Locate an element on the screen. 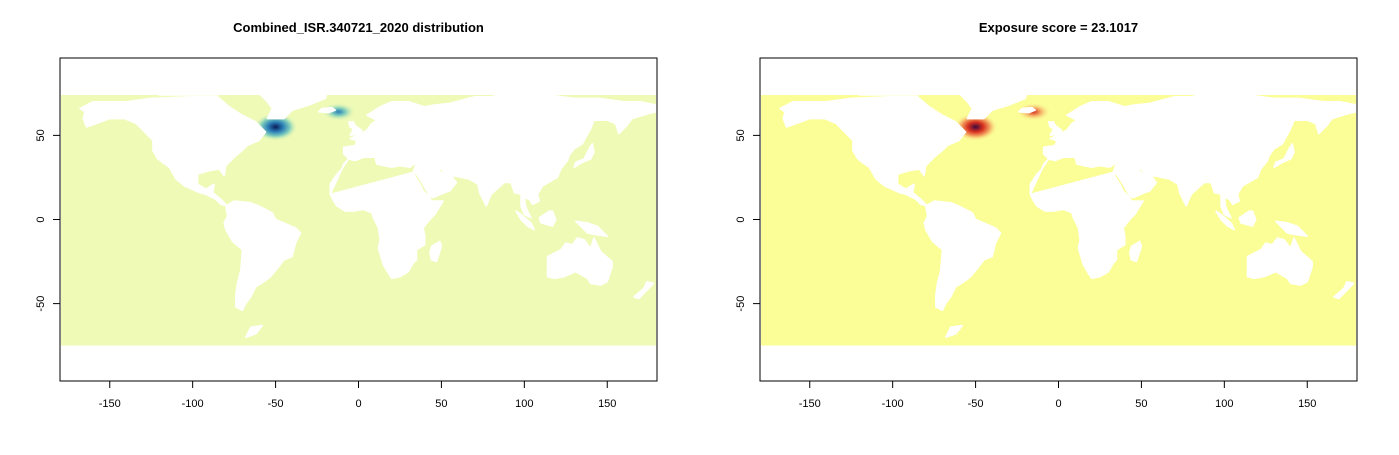 Image resolution: width=1399 pixels, height=455 pixels. left-map-title: Combined_ISR.340721_2020 distribution is located at coordinates (358, 27).